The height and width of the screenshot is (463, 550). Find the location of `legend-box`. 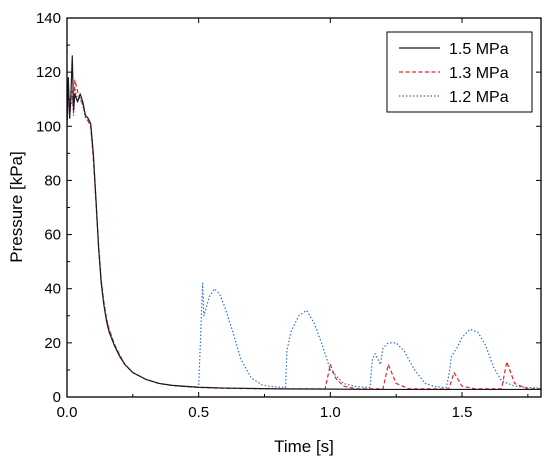

legend-box is located at coordinates (459, 72).